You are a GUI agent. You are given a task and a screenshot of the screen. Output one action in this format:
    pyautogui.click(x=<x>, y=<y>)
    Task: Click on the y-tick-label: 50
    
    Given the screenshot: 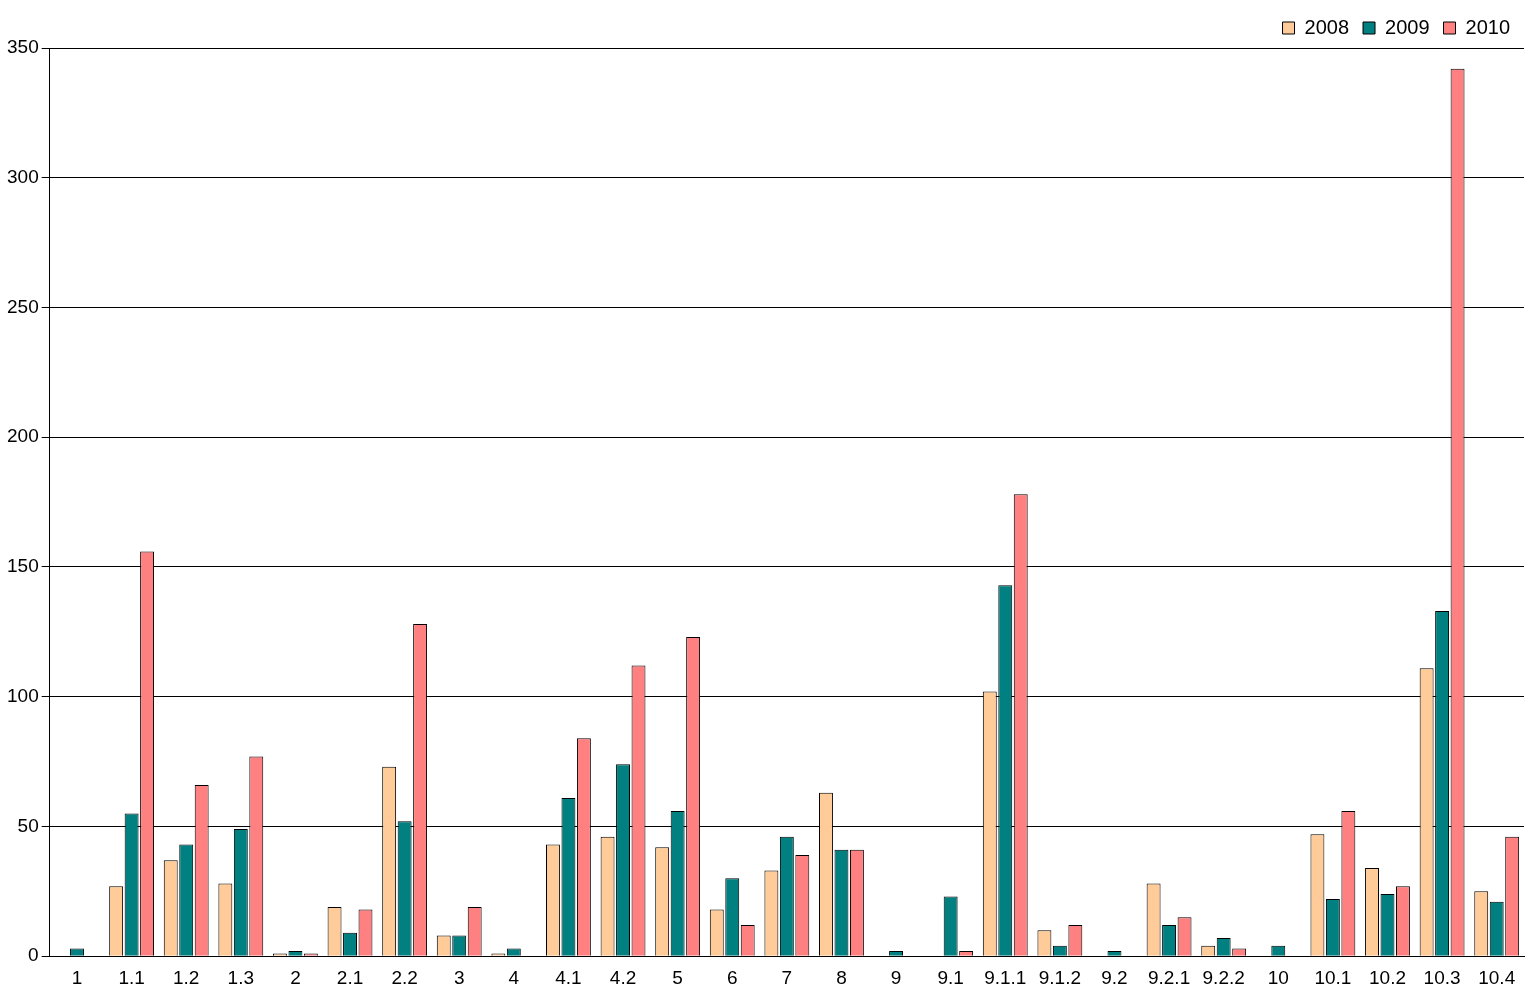 What is the action you would take?
    pyautogui.click(x=28, y=825)
    